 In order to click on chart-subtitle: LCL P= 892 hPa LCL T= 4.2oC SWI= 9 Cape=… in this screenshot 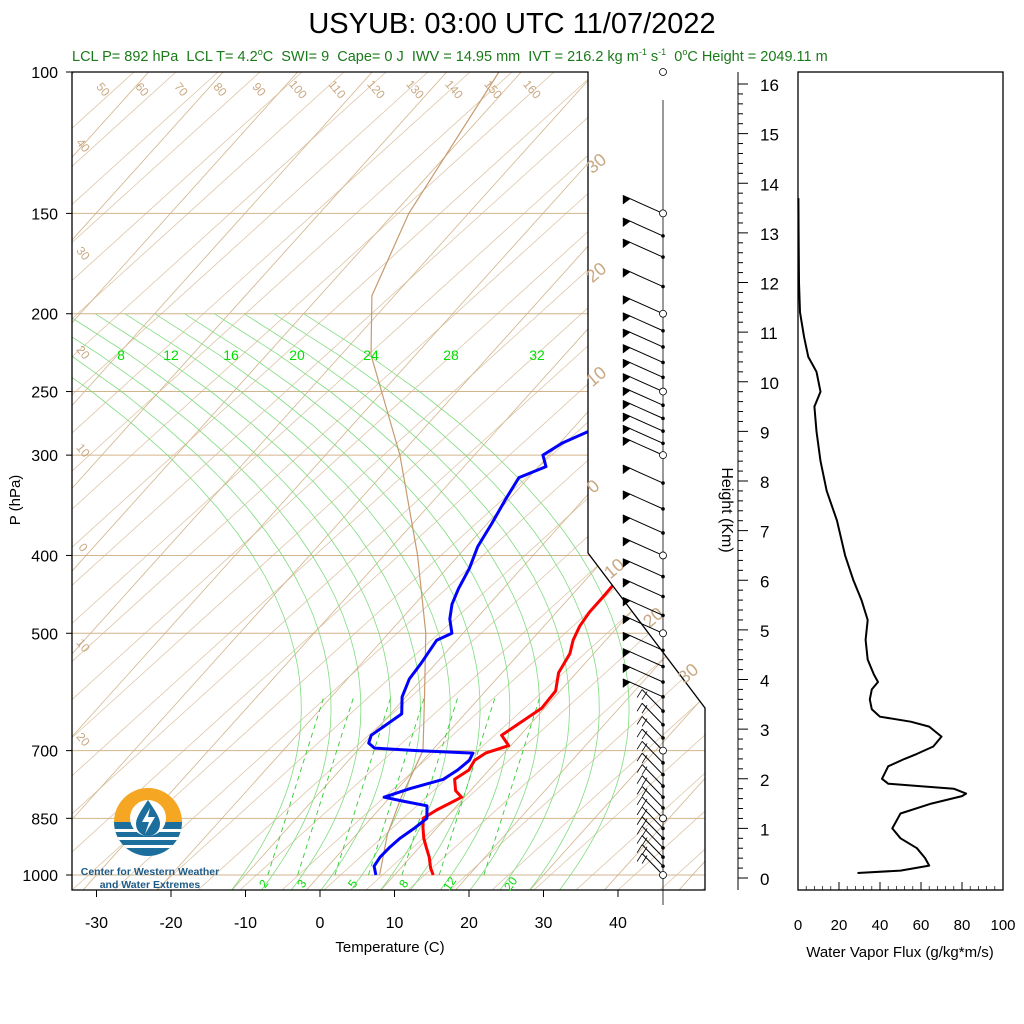, I will do `click(547, 56)`.